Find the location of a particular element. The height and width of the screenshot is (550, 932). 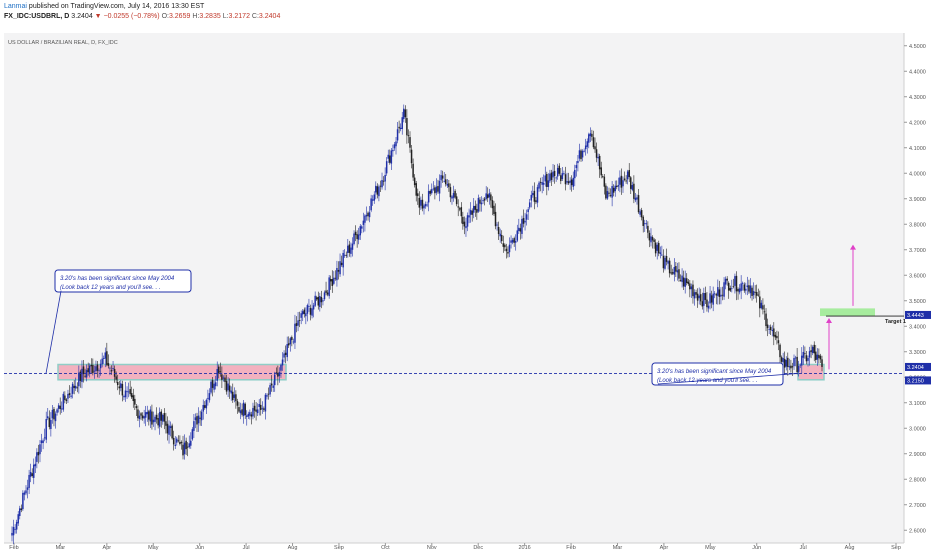

y-tick-label: 3.3000 is located at coordinates (917, 353).